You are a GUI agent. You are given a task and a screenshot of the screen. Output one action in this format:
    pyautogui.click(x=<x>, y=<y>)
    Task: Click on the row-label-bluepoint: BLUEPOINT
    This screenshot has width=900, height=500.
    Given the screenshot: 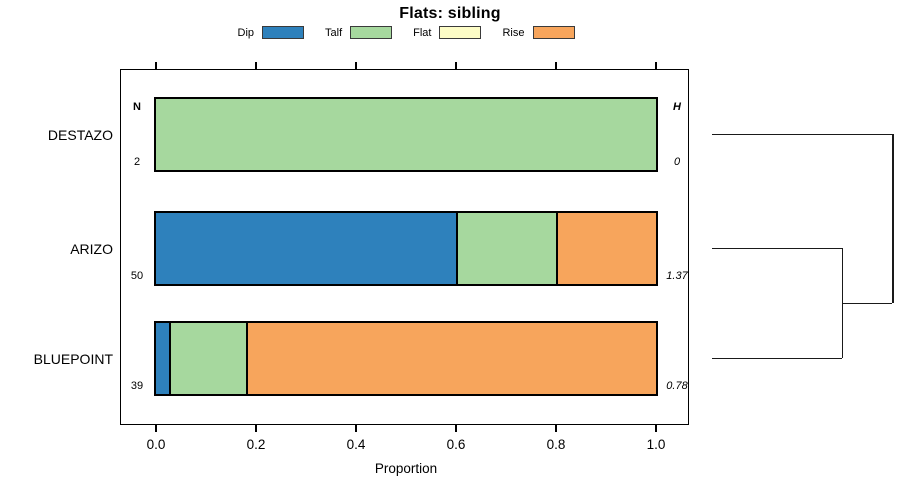 What is the action you would take?
    pyautogui.click(x=73, y=358)
    